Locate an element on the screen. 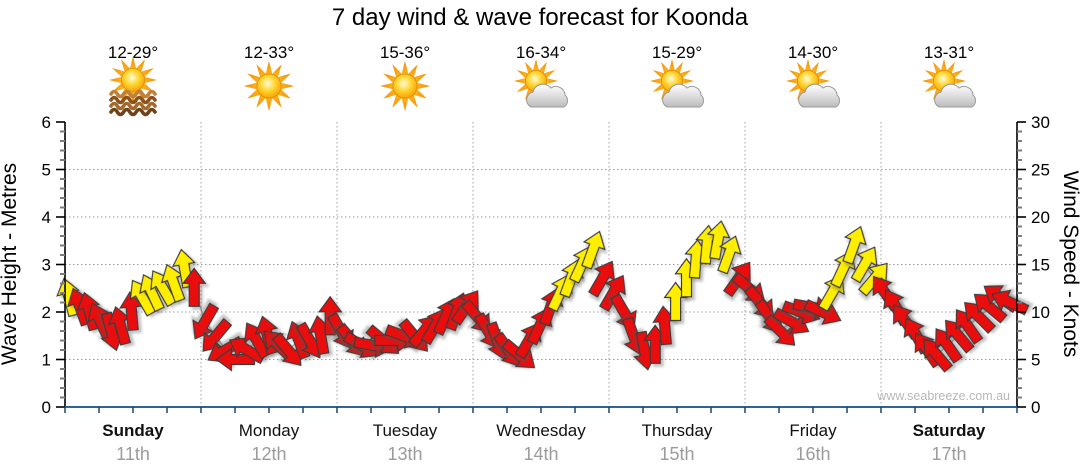  day-temp-range: 14-30° is located at coordinates (813, 52).